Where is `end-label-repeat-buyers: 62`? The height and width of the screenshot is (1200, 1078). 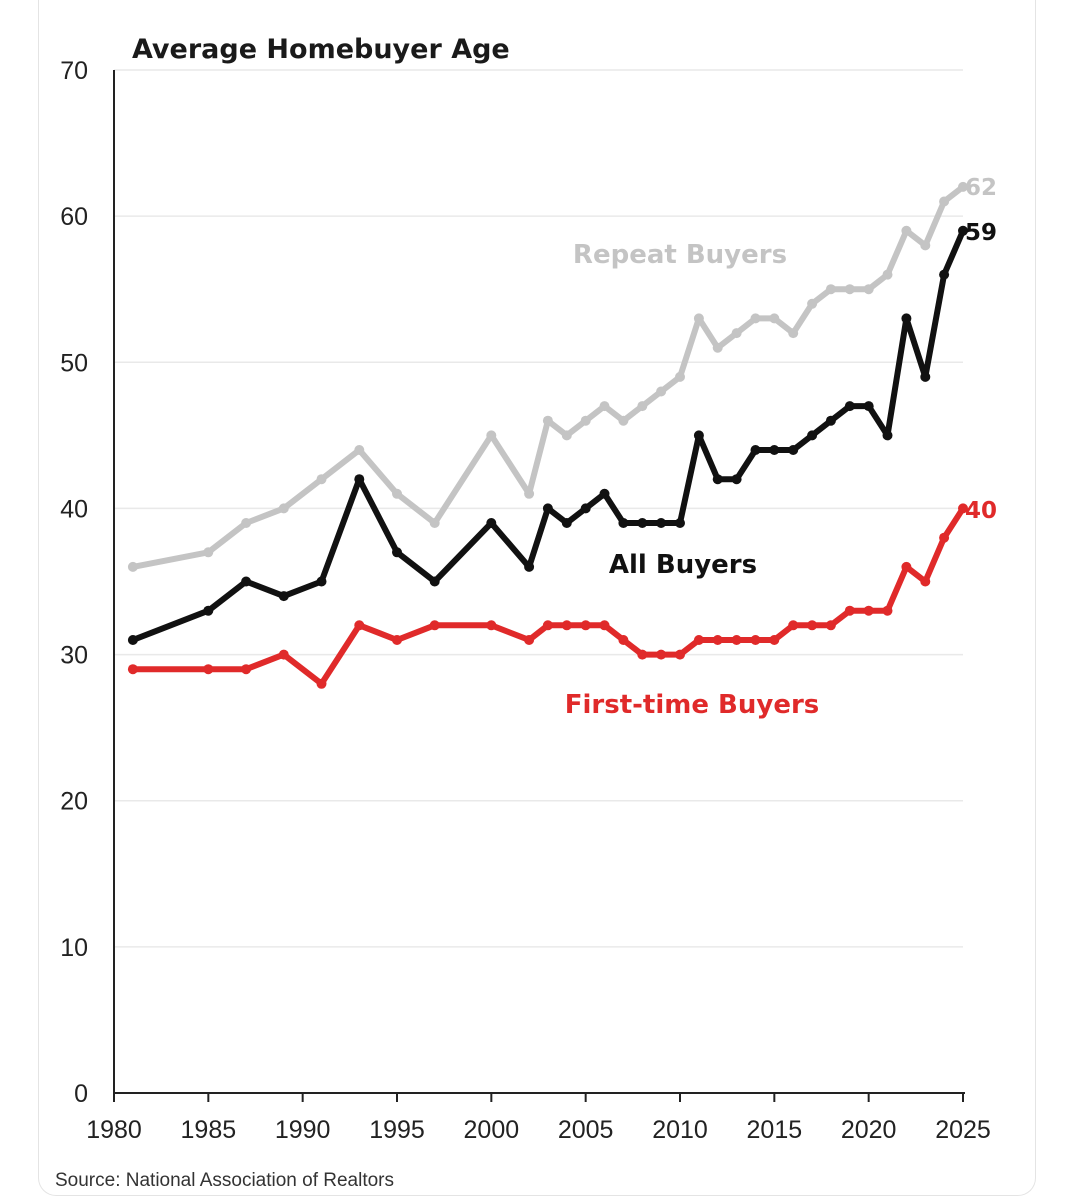 end-label-repeat-buyers: 62 is located at coordinates (981, 188).